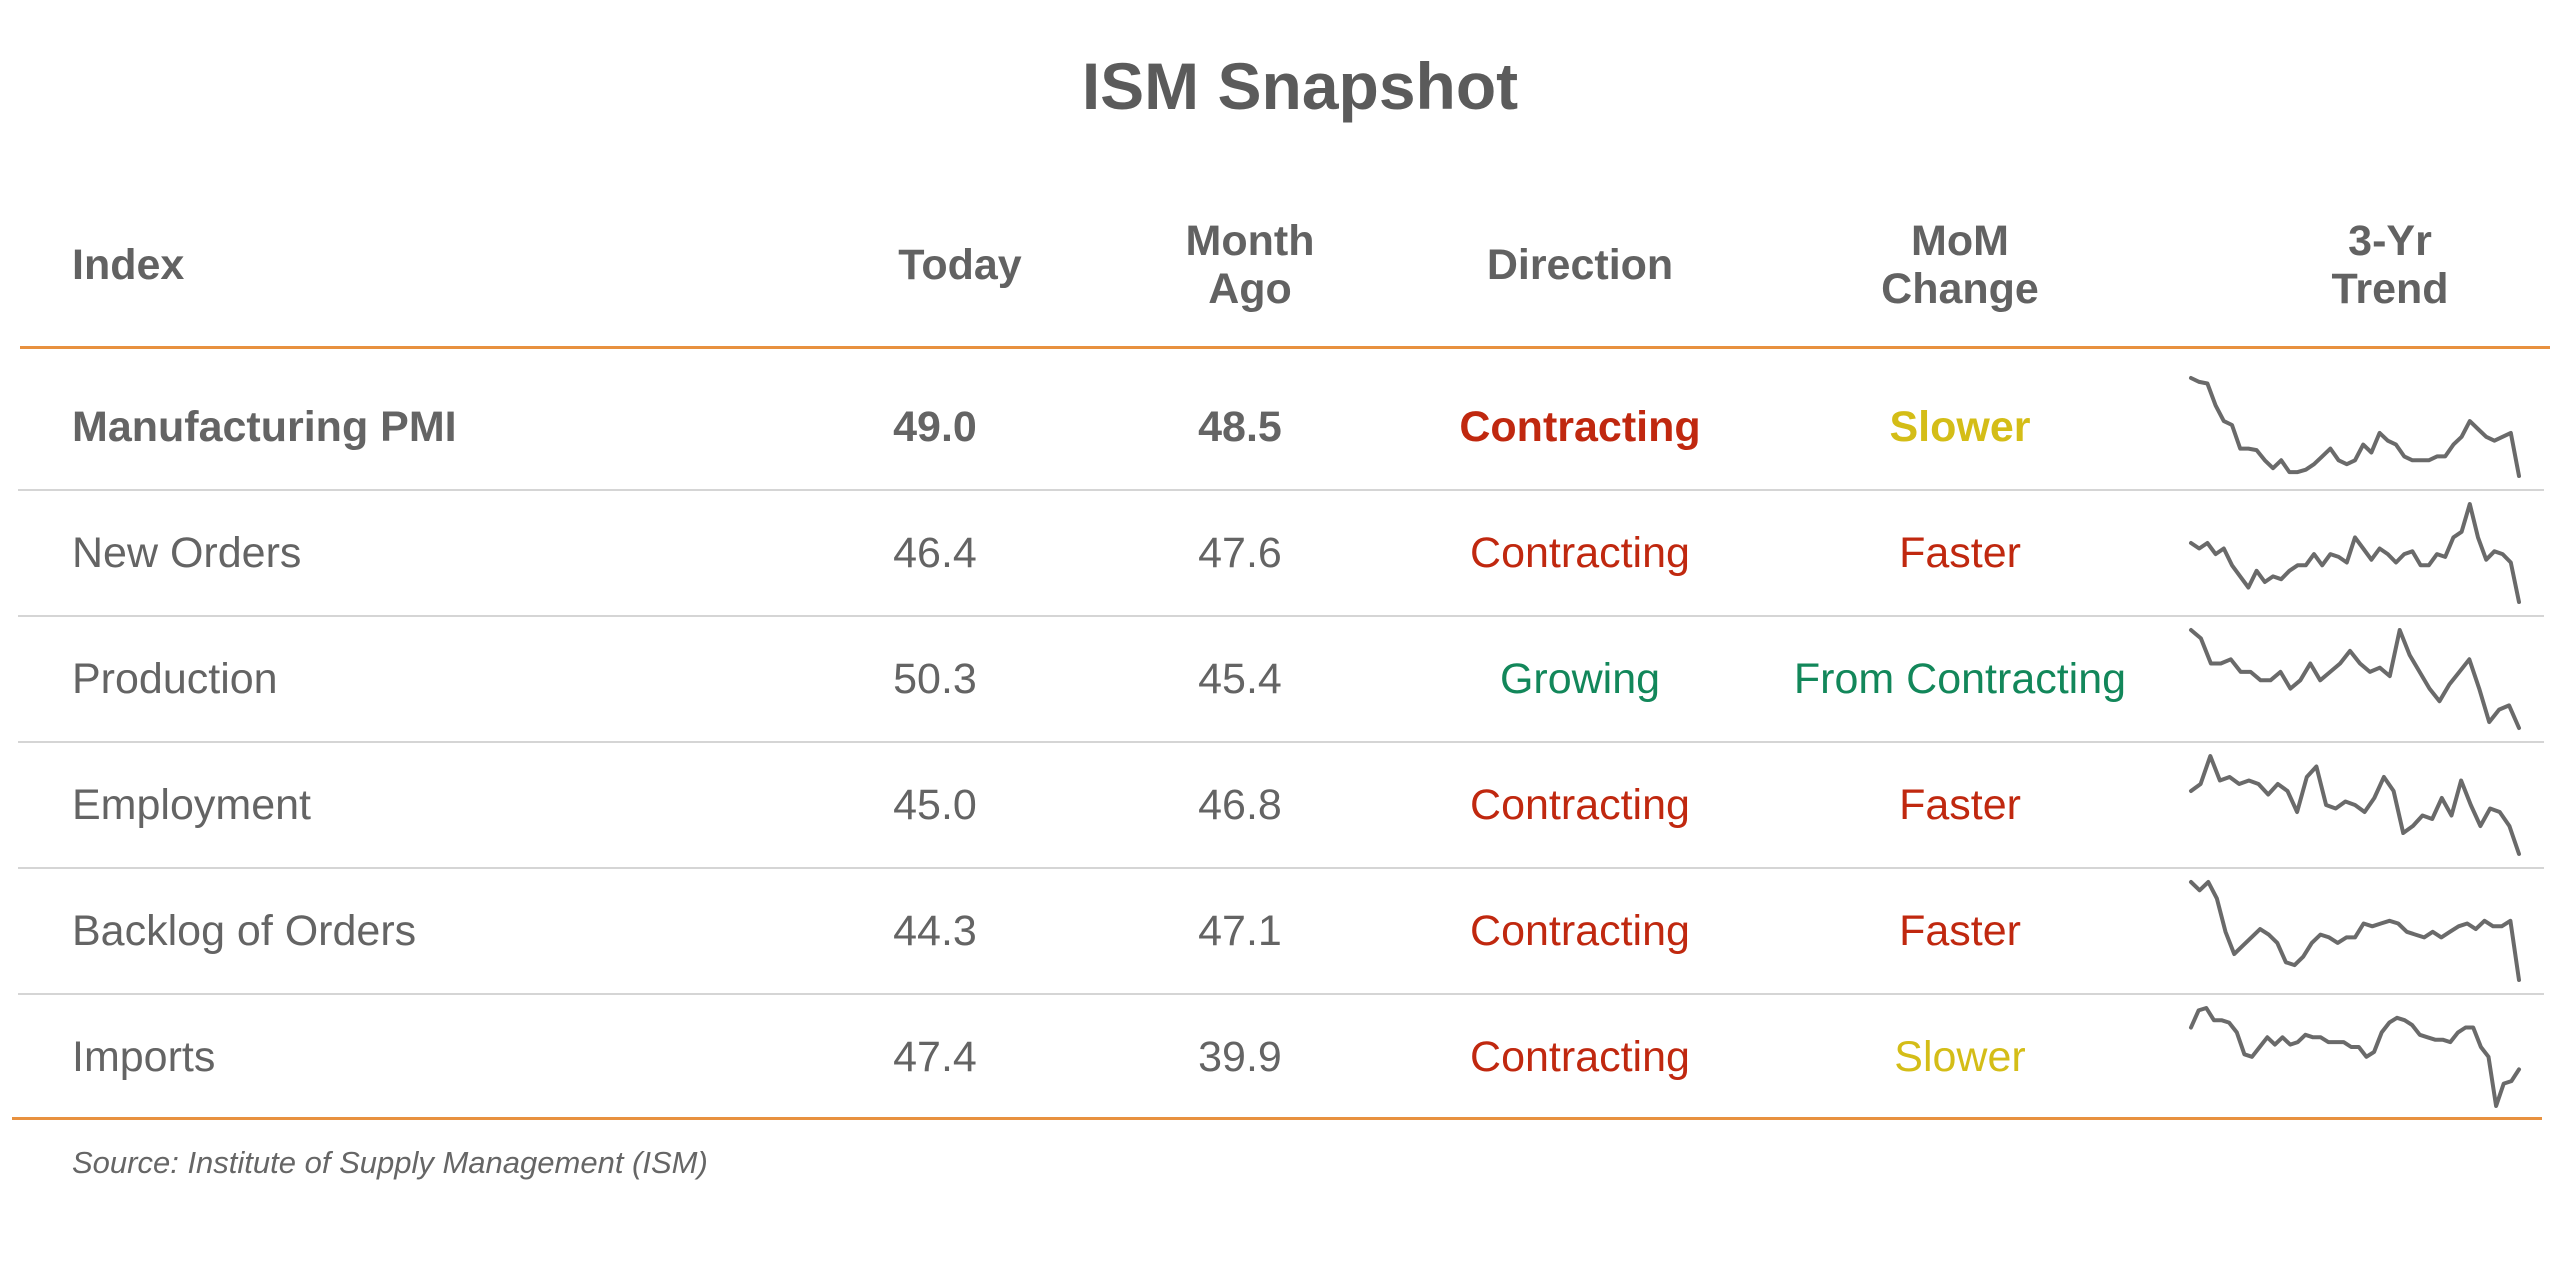  What do you see at coordinates (175, 678) in the screenshot?
I see `row-index-label: Production` at bounding box center [175, 678].